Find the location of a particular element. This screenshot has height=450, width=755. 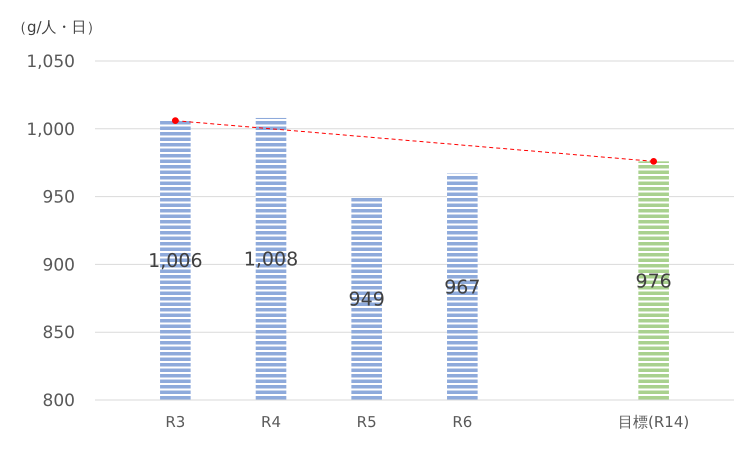

y-tick-label: 1,000 is located at coordinates (50, 130).